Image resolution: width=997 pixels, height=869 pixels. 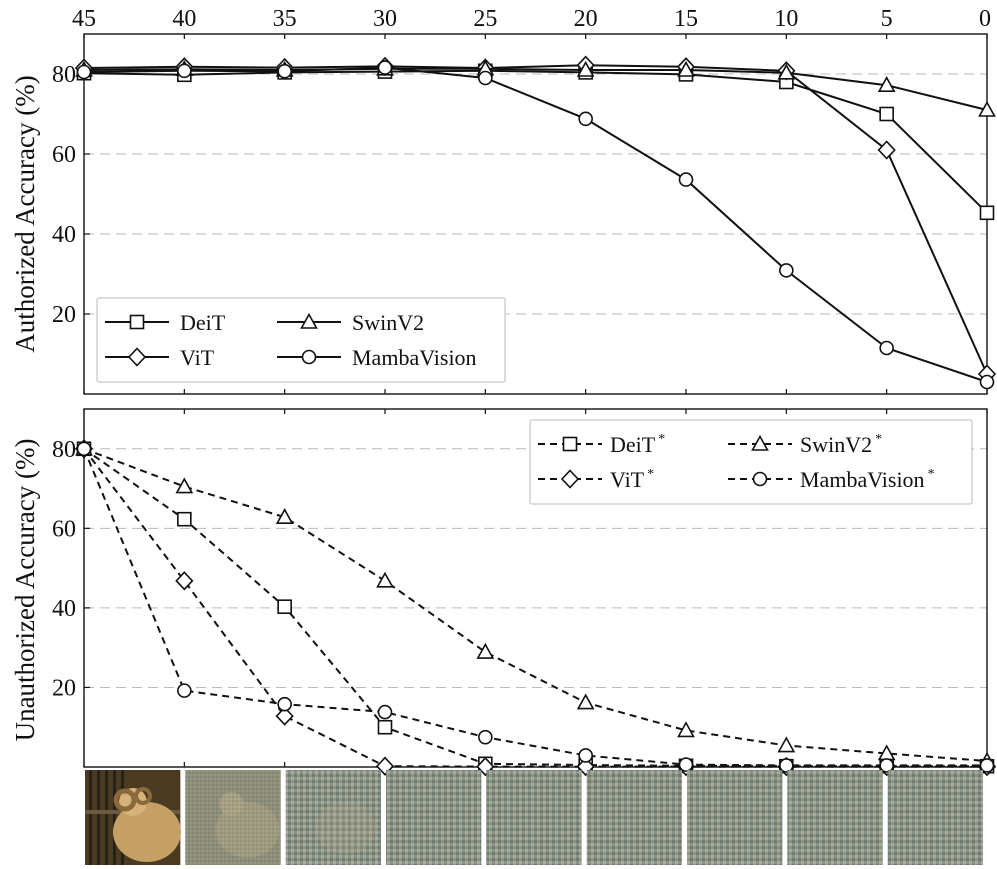 I want to click on legend-label-vit-star: ViT *, so click(x=632, y=479).